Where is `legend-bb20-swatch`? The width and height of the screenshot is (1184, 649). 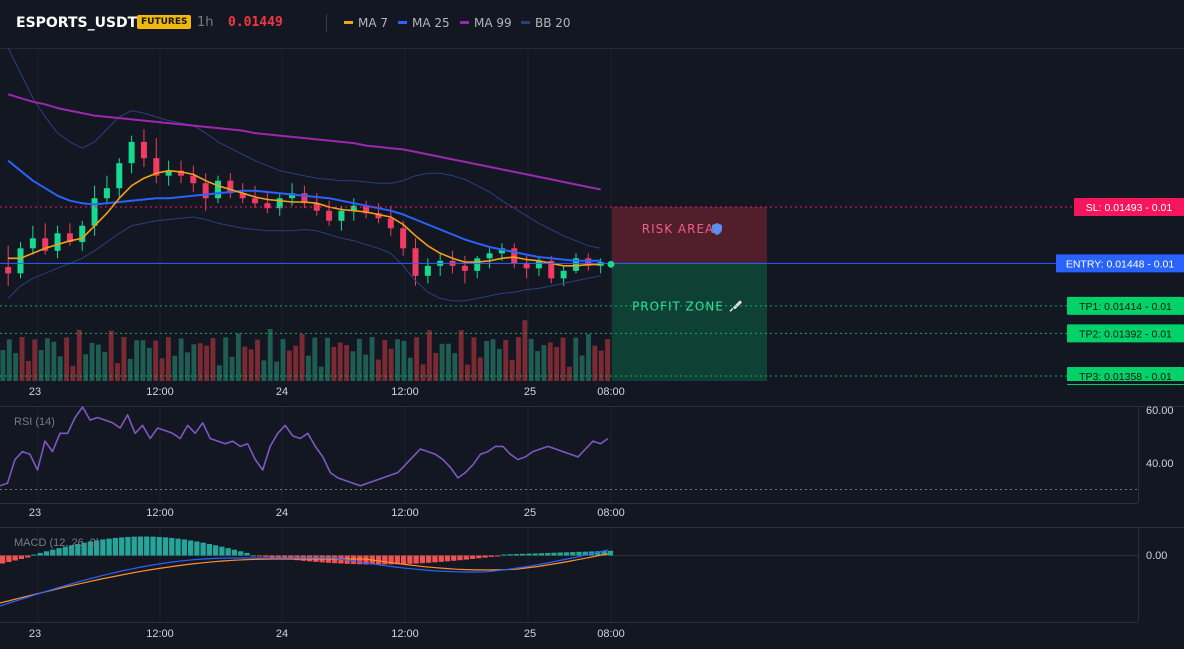
legend-bb20-swatch is located at coordinates (525, 22).